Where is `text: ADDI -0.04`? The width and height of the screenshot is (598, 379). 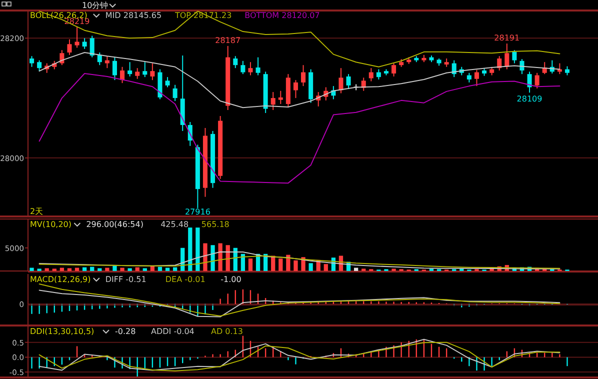
text: ADDI -0.04 is located at coordinates (172, 331).